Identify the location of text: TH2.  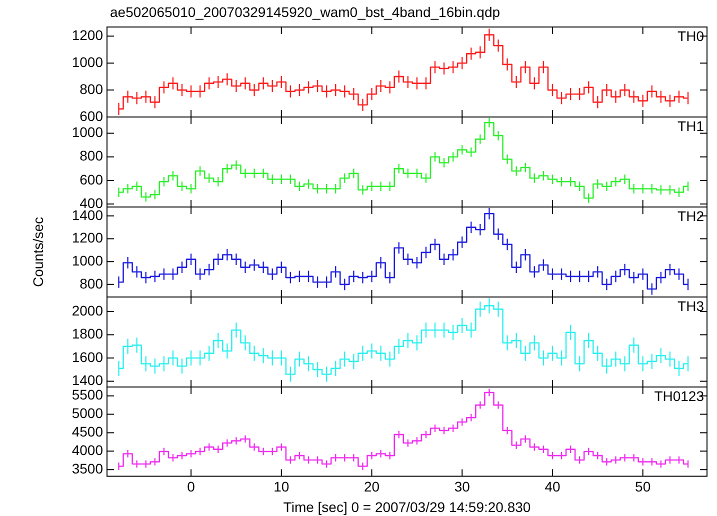
(691, 216).